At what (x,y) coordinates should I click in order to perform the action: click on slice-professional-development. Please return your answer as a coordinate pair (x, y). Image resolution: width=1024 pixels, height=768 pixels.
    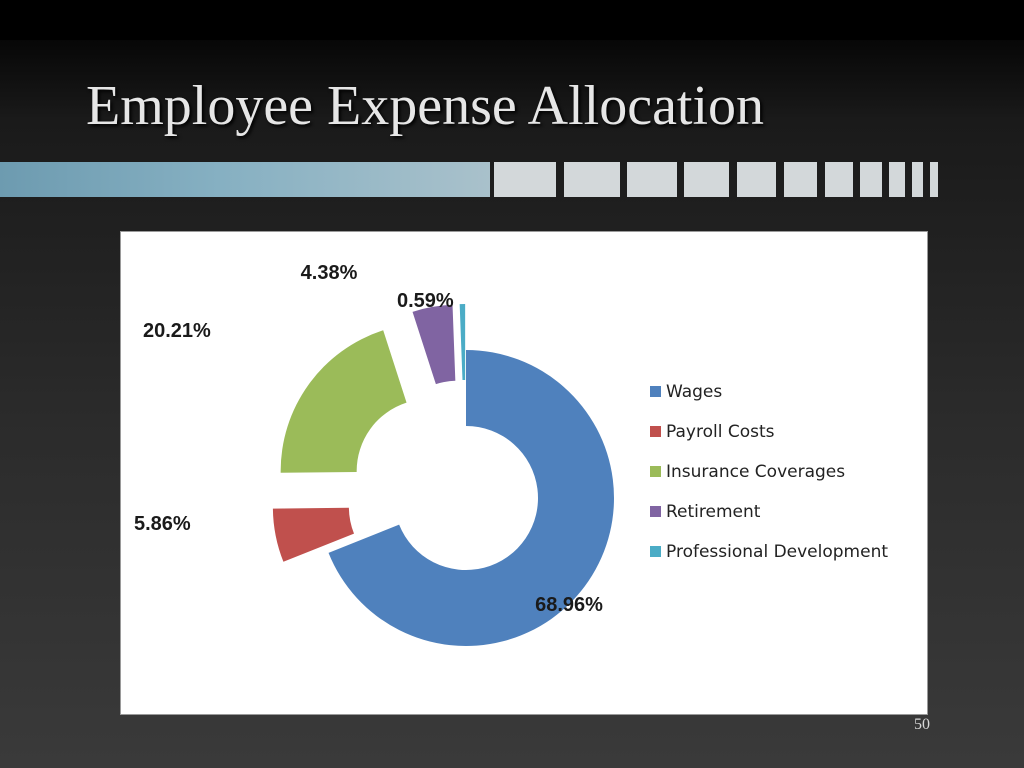
    Looking at the image, I should click on (462, 342).